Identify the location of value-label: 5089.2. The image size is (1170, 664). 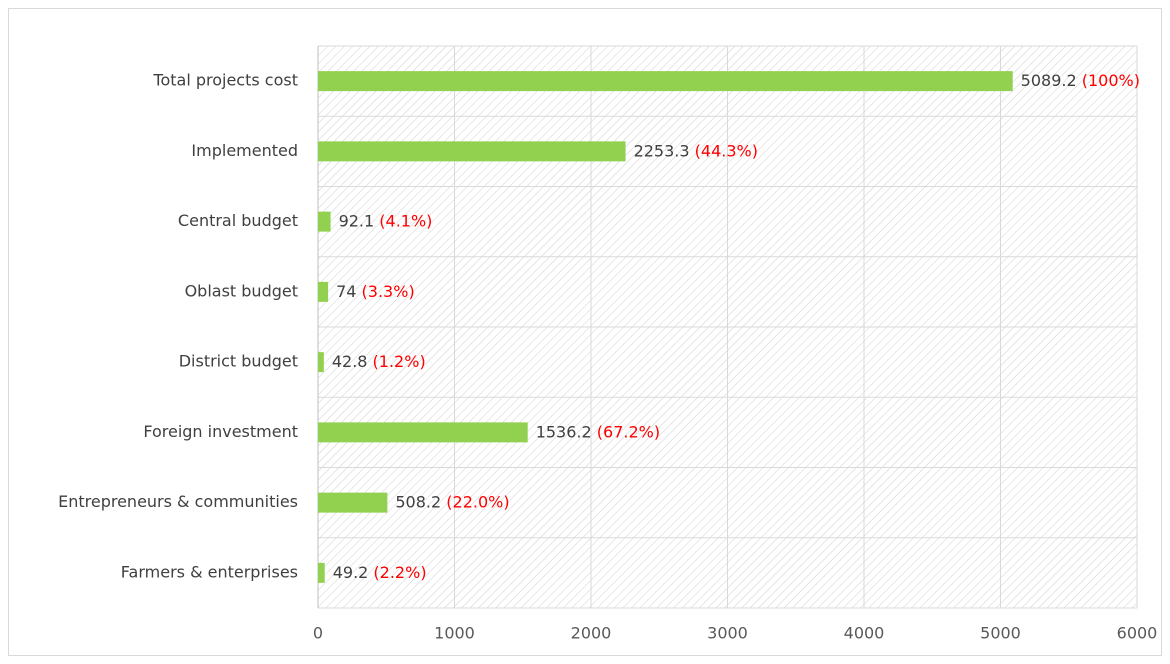
(1049, 80).